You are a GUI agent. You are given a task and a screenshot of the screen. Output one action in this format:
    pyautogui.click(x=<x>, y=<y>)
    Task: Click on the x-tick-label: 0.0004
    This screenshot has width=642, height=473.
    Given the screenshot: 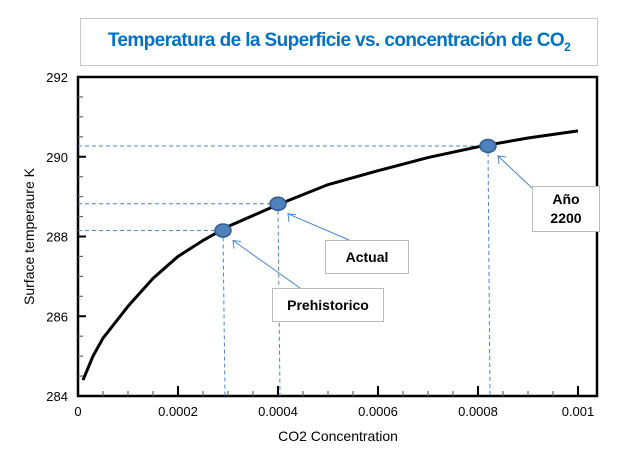 What is the action you would take?
    pyautogui.click(x=278, y=411)
    